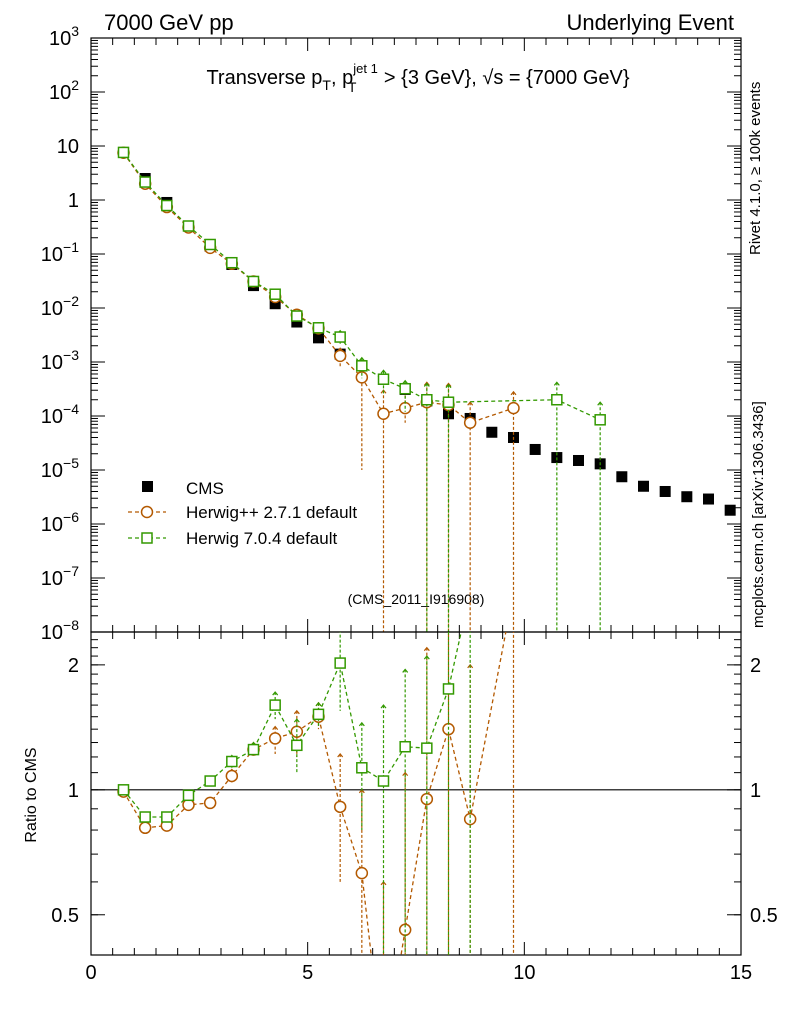 This screenshot has height=1024, width=786. Describe the element at coordinates (90, 973) in the screenshot. I see `x-tick-label: 0` at that location.